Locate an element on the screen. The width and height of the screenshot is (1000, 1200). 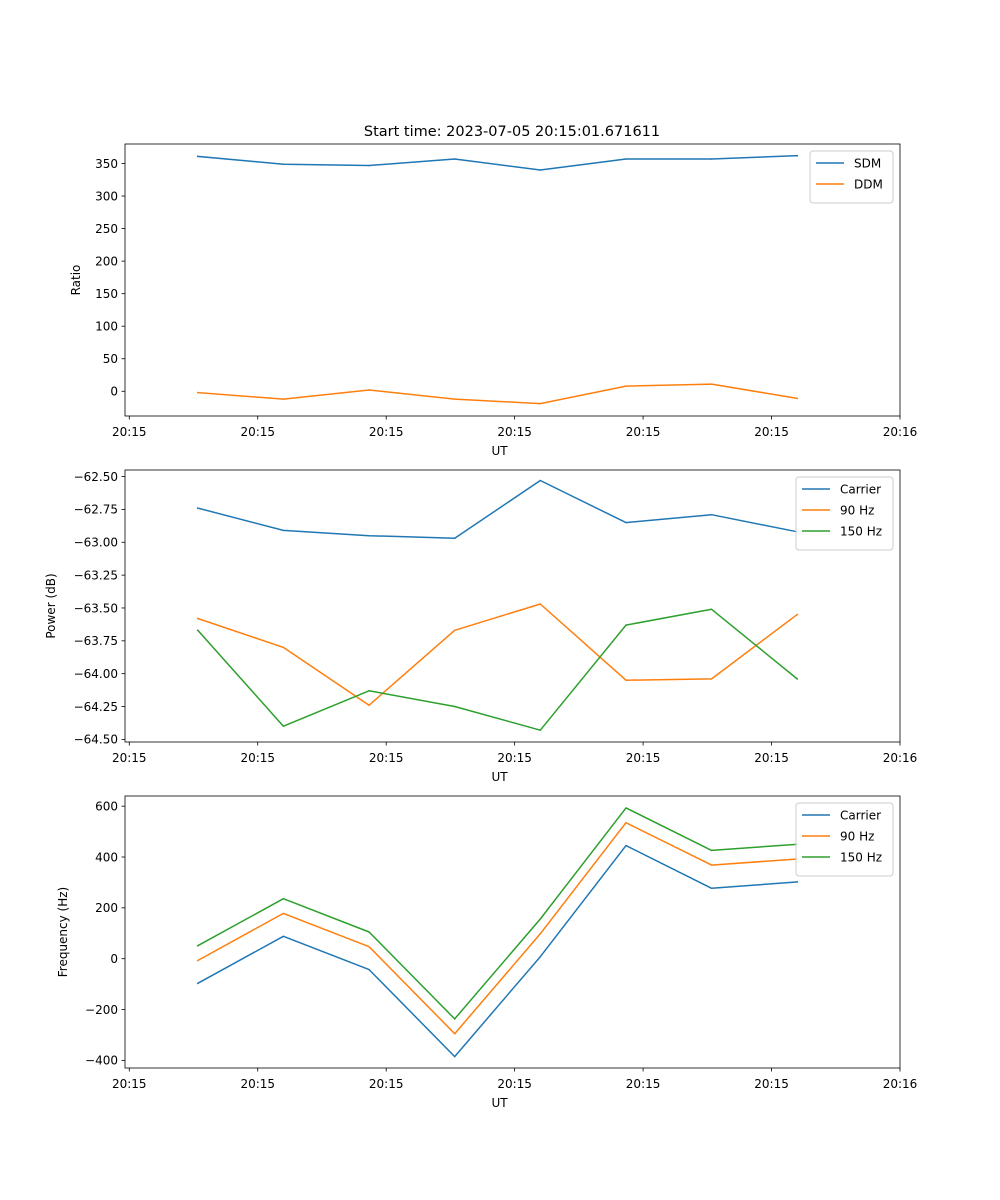
y-tick-label: 150 is located at coordinates (106, 294).